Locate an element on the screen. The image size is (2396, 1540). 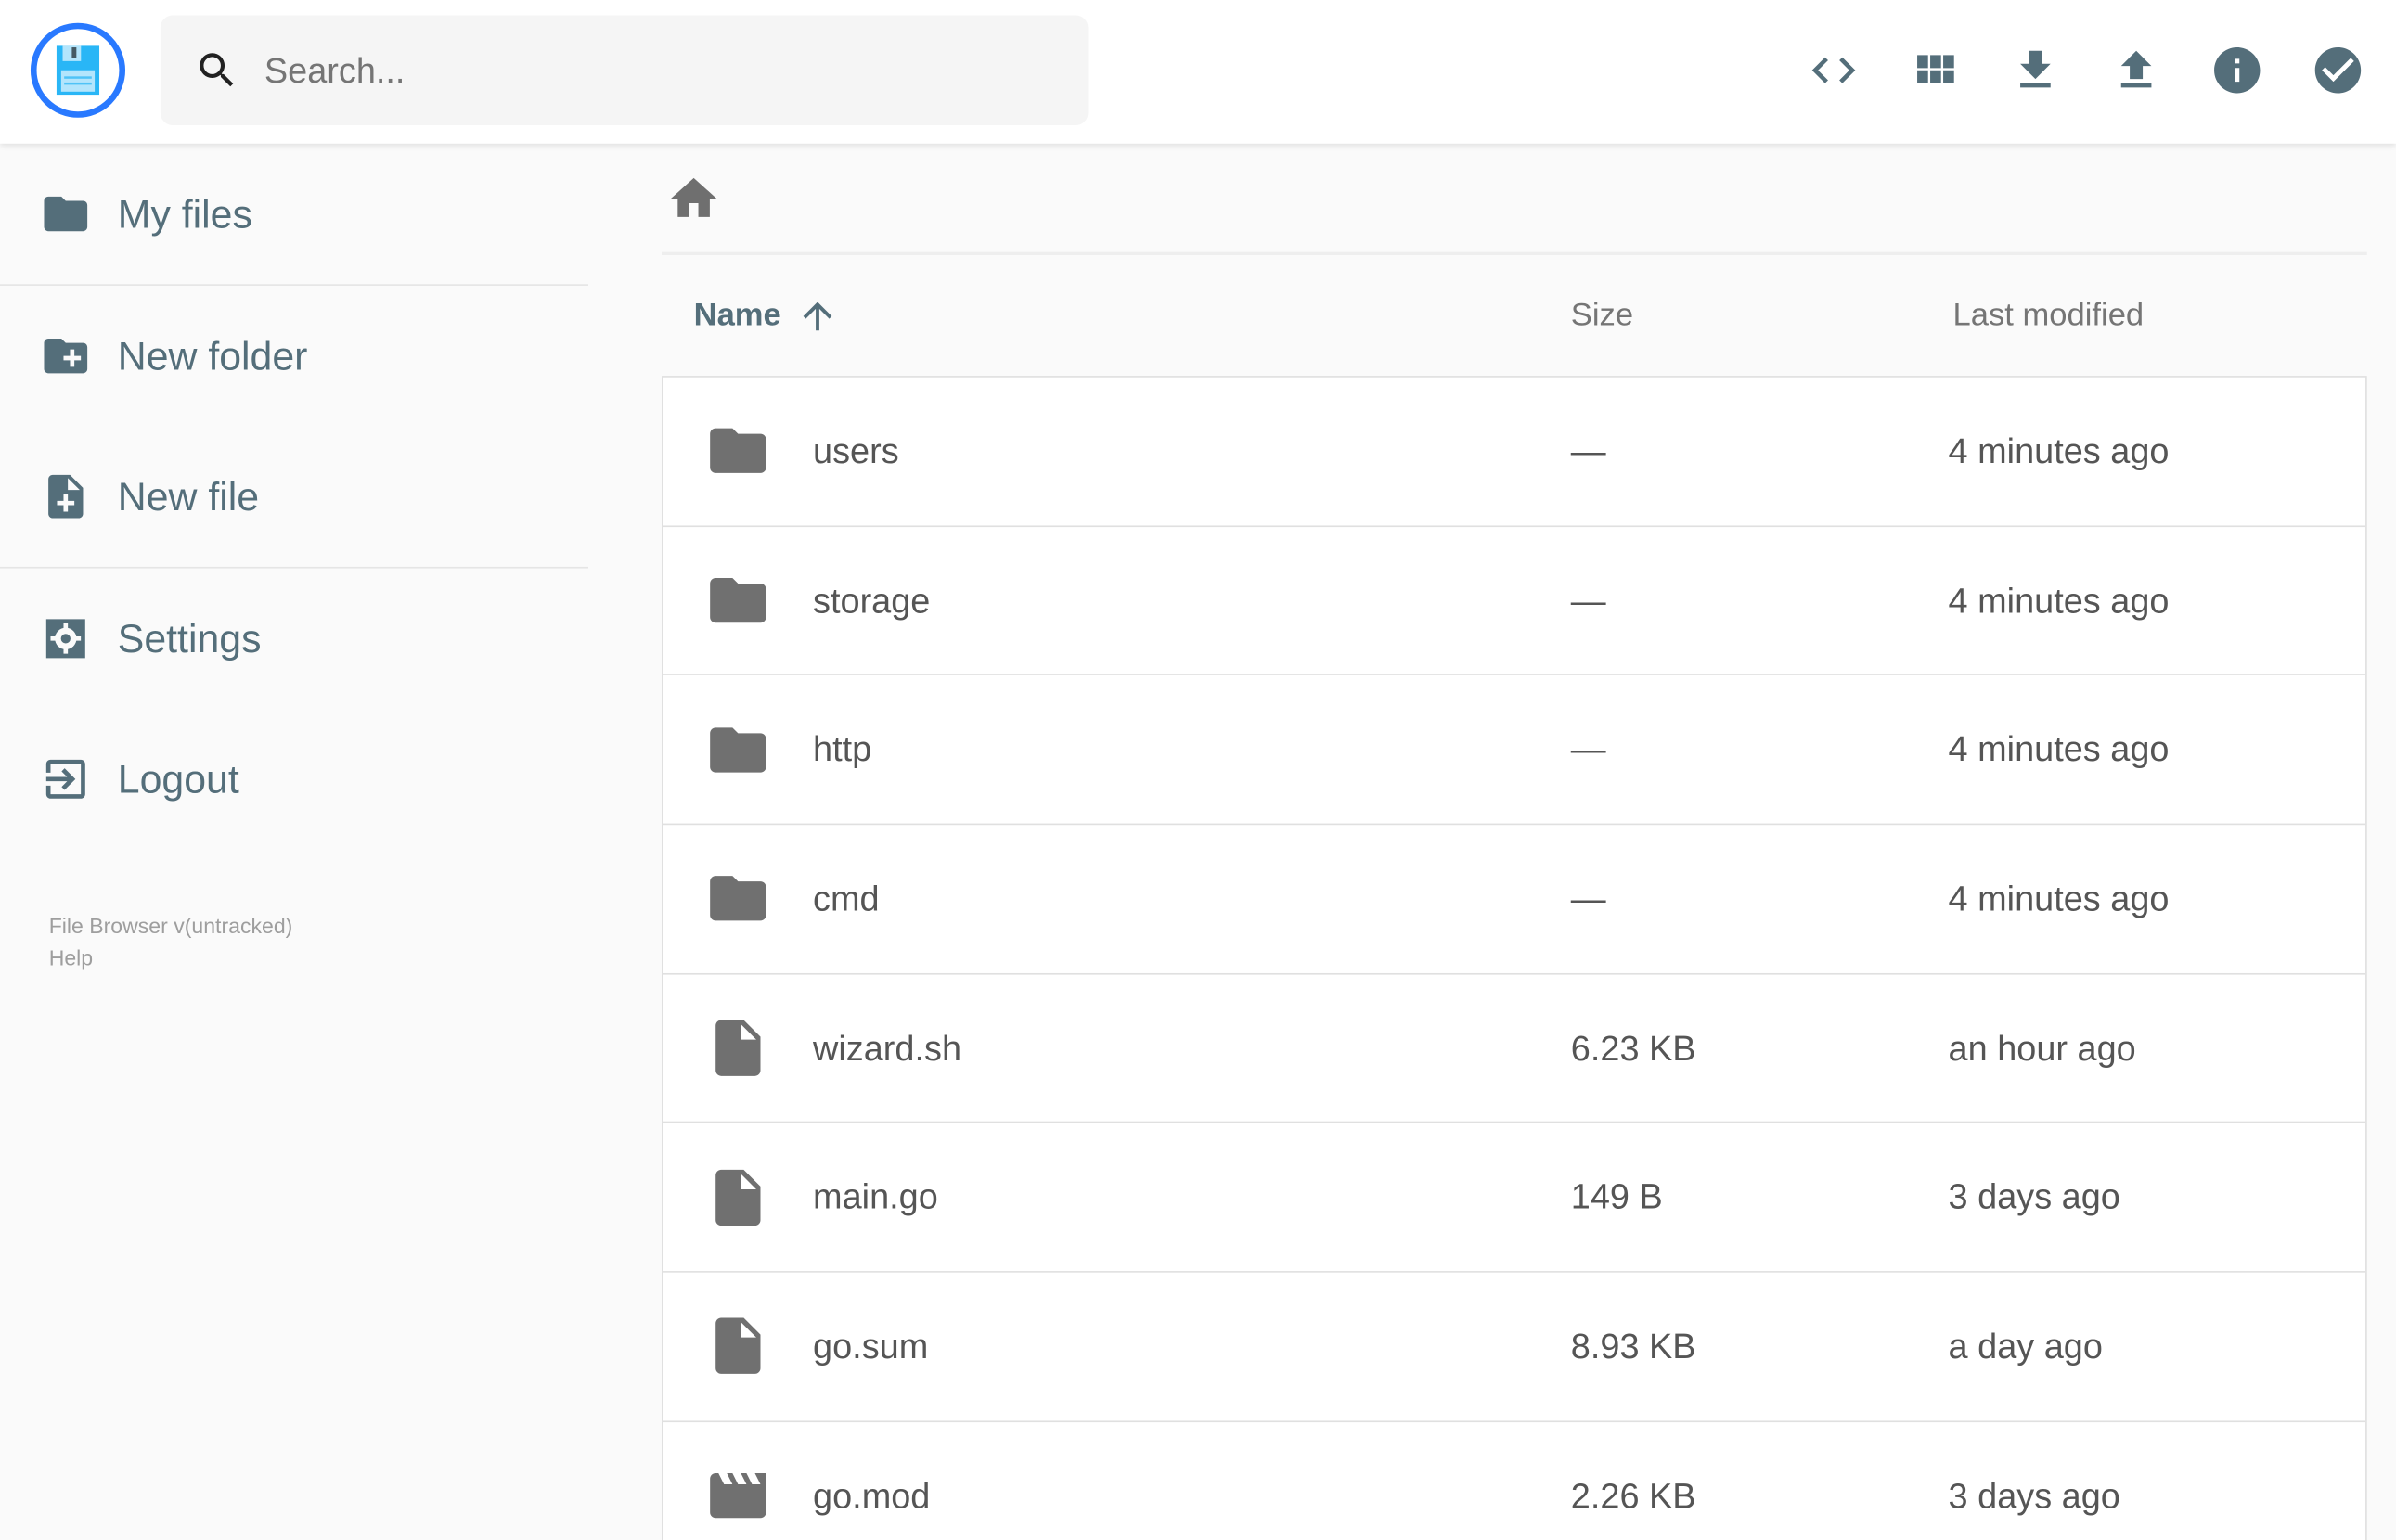
file-name: storage is located at coordinates (872, 599).